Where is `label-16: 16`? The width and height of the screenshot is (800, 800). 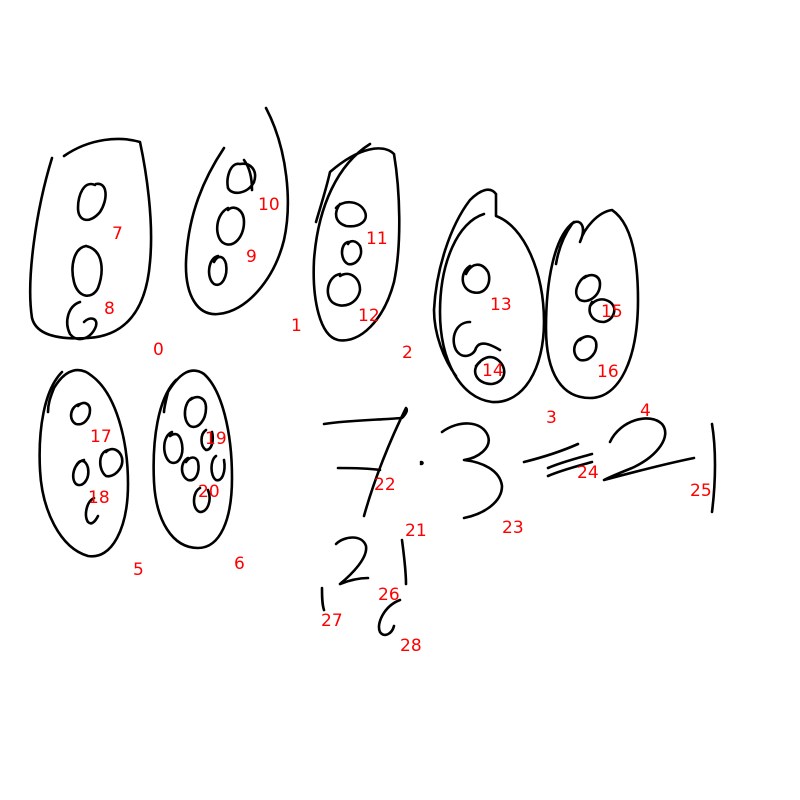
label-16: 16 is located at coordinates (608, 372).